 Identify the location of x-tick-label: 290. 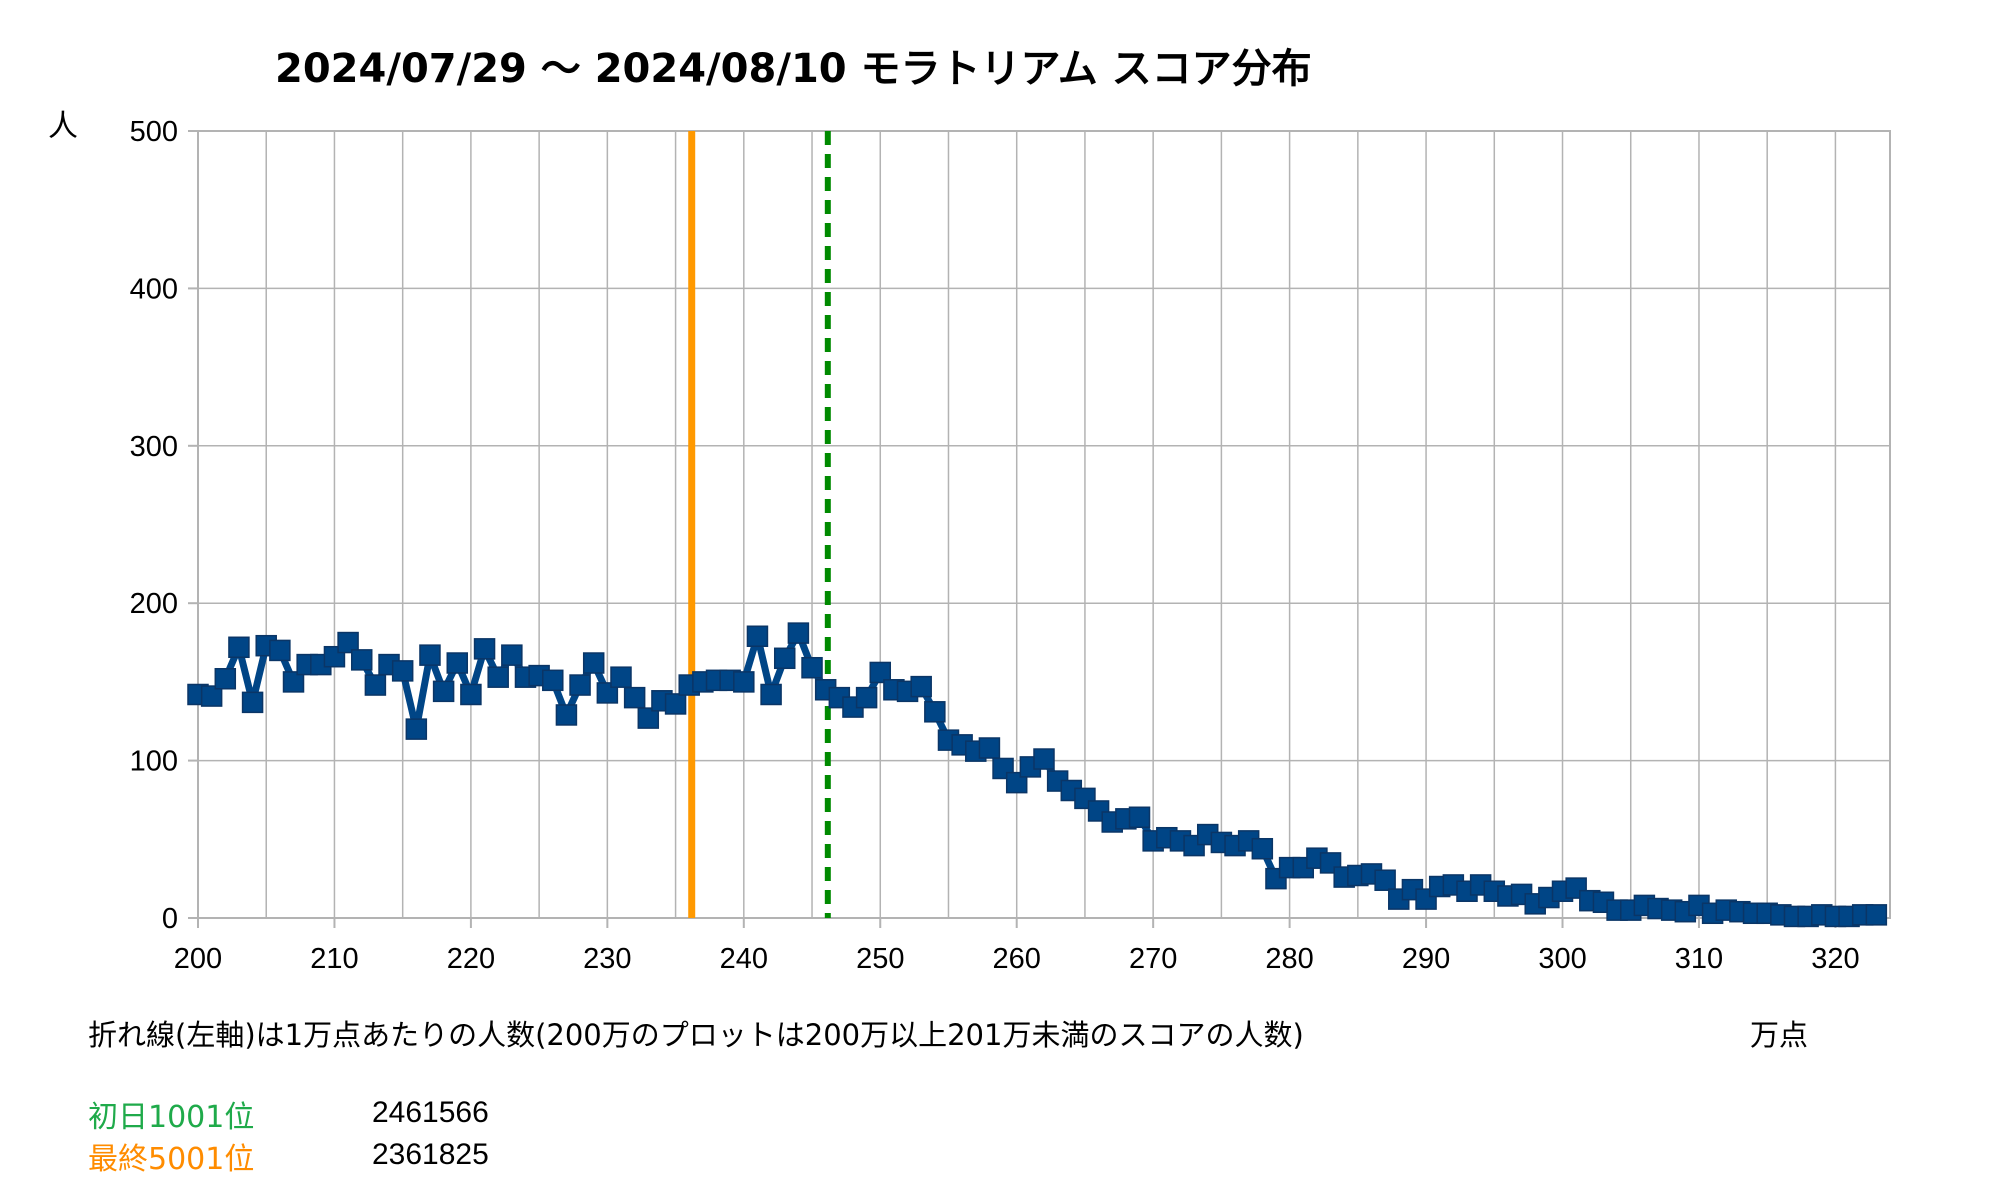
(1426, 959).